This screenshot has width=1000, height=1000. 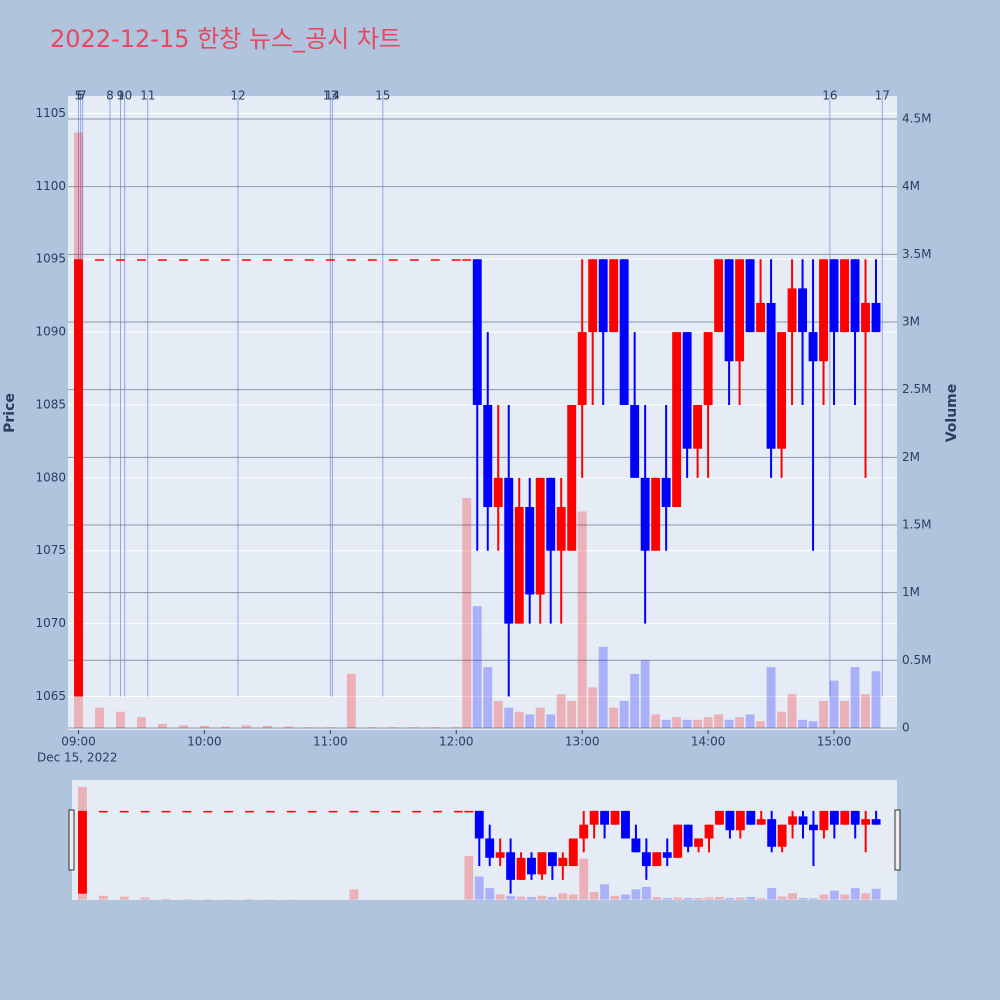 What do you see at coordinates (708, 742) in the screenshot?
I see `x-tick-label: 14:00` at bounding box center [708, 742].